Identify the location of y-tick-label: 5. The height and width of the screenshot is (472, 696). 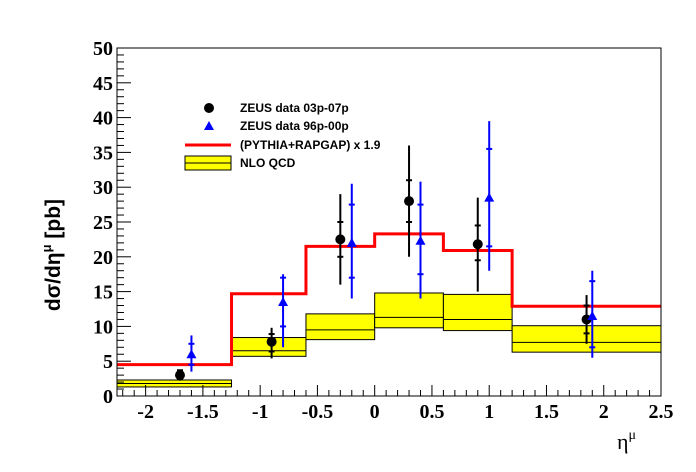
(108, 362).